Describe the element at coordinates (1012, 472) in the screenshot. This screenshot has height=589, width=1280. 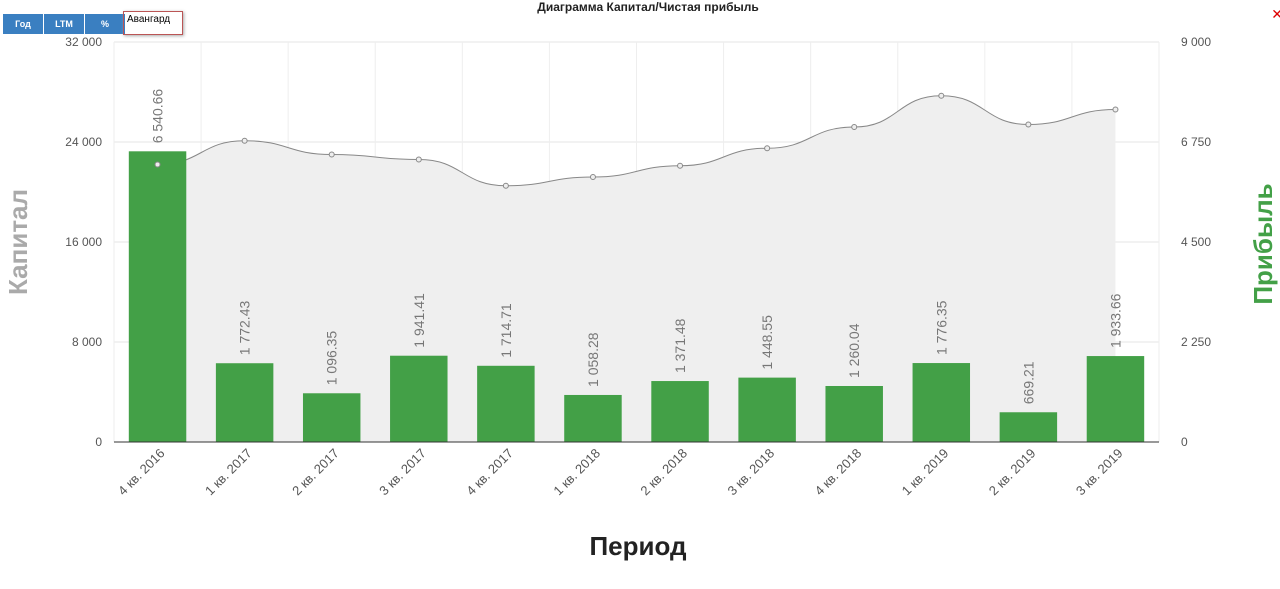
I see `x-tick-label: 2 кв. 2019` at that location.